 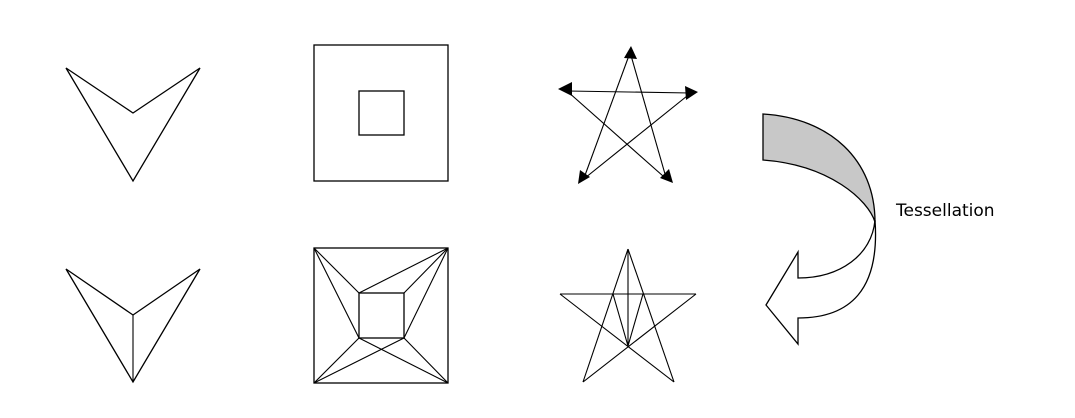 I want to click on square-with-hole-shape, so click(x=381, y=113).